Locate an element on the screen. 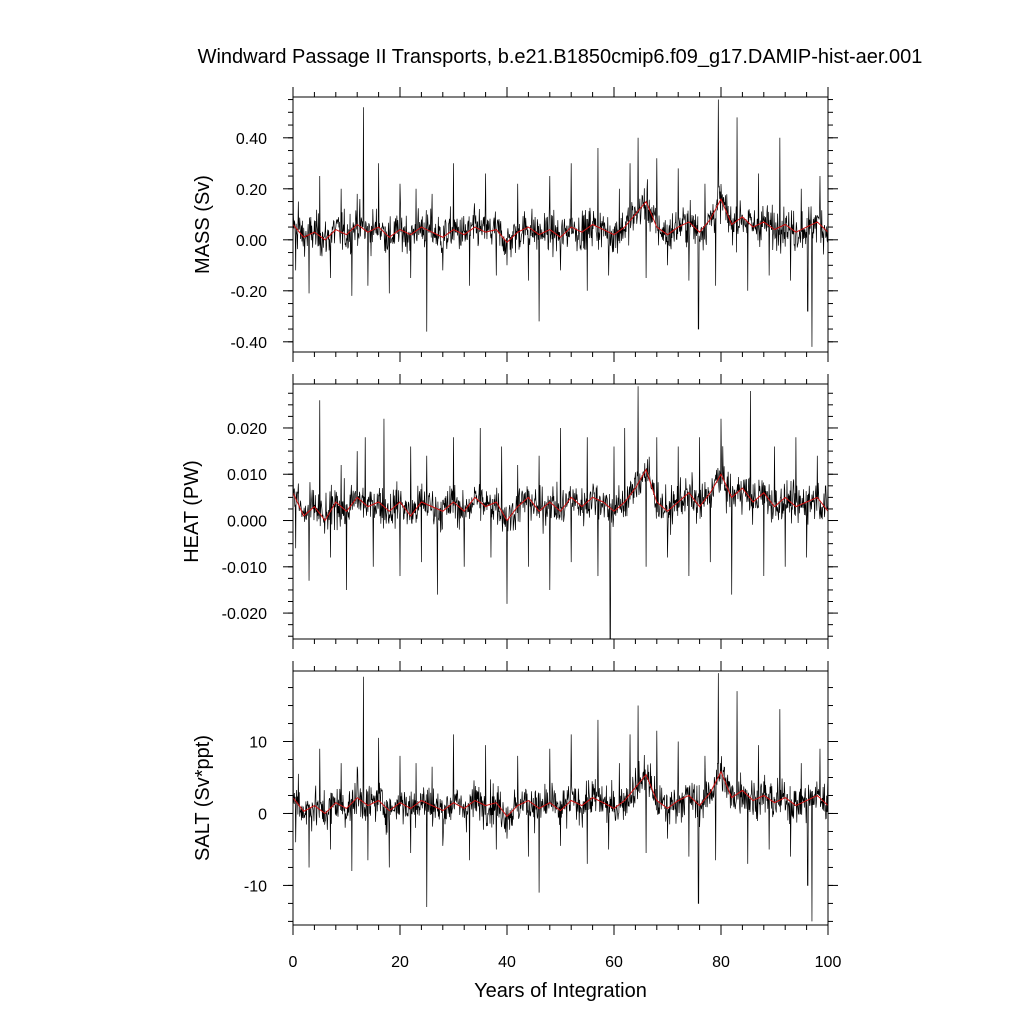  x-tick-label: 60 is located at coordinates (614, 962).